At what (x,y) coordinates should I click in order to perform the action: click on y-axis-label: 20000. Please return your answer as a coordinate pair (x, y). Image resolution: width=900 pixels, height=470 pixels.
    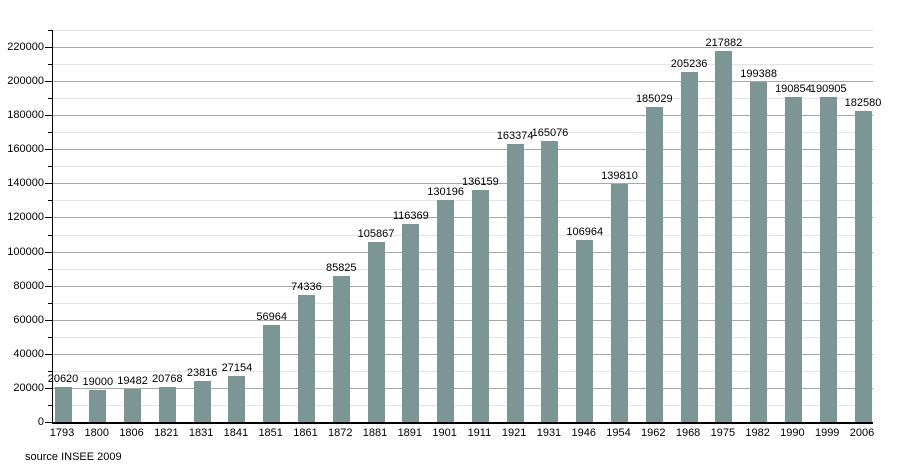
    Looking at the image, I should click on (28, 387).